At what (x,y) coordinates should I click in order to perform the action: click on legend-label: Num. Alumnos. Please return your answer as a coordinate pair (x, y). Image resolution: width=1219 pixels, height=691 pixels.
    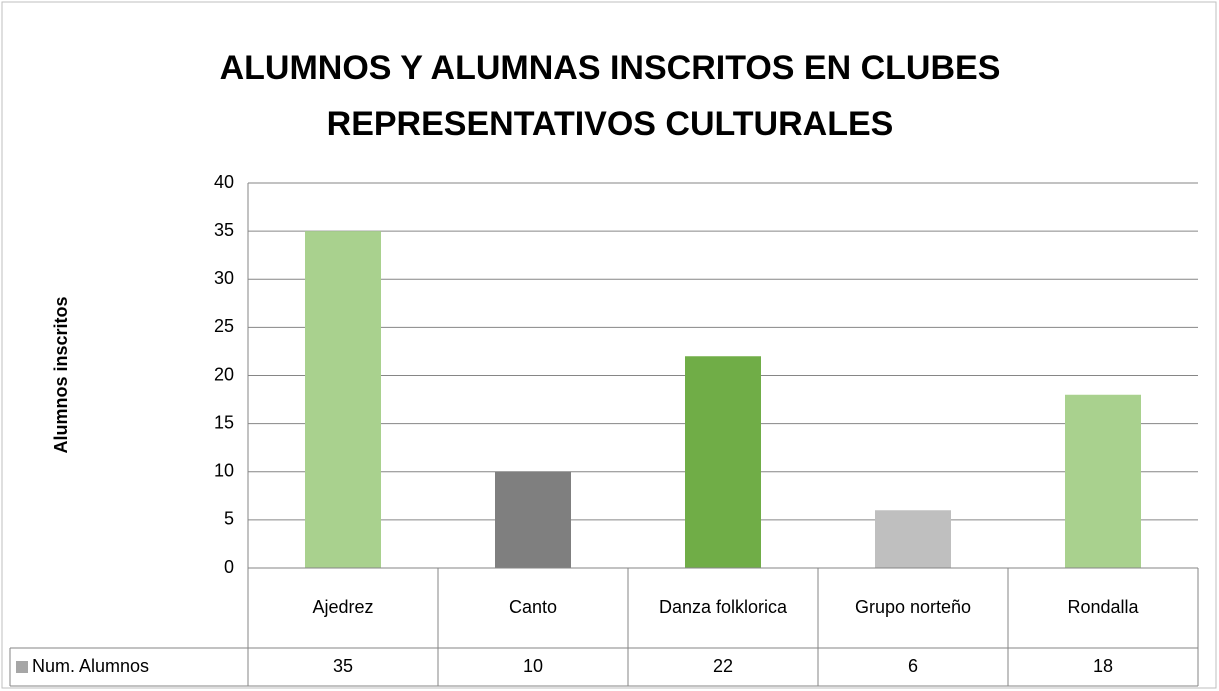
    Looking at the image, I should click on (90, 666).